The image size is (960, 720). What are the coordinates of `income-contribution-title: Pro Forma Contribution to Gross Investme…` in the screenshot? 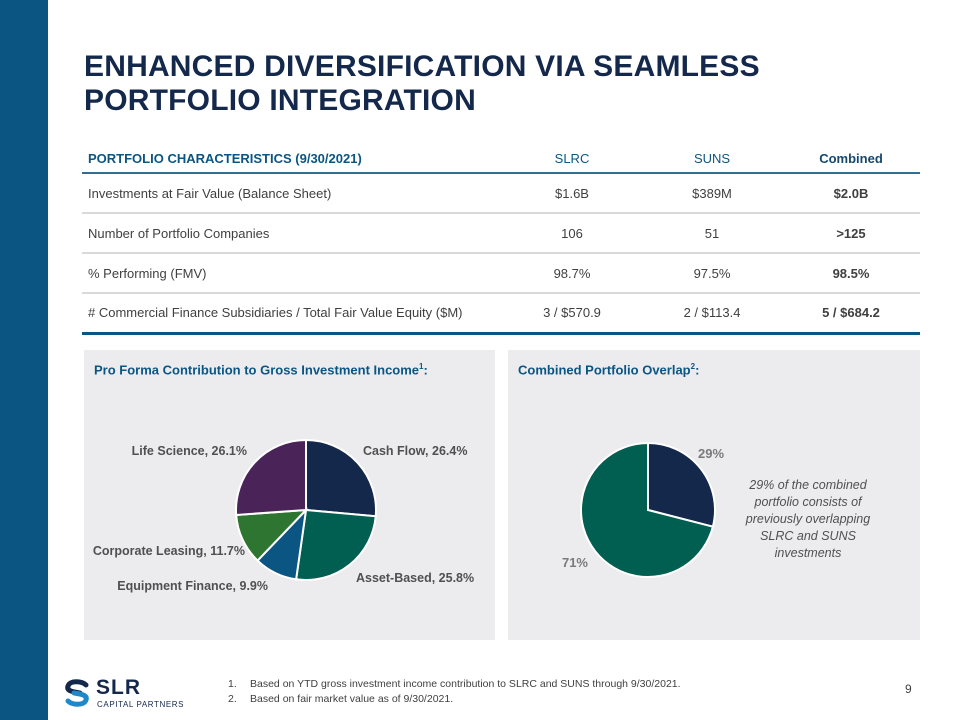 It's located at (261, 369).